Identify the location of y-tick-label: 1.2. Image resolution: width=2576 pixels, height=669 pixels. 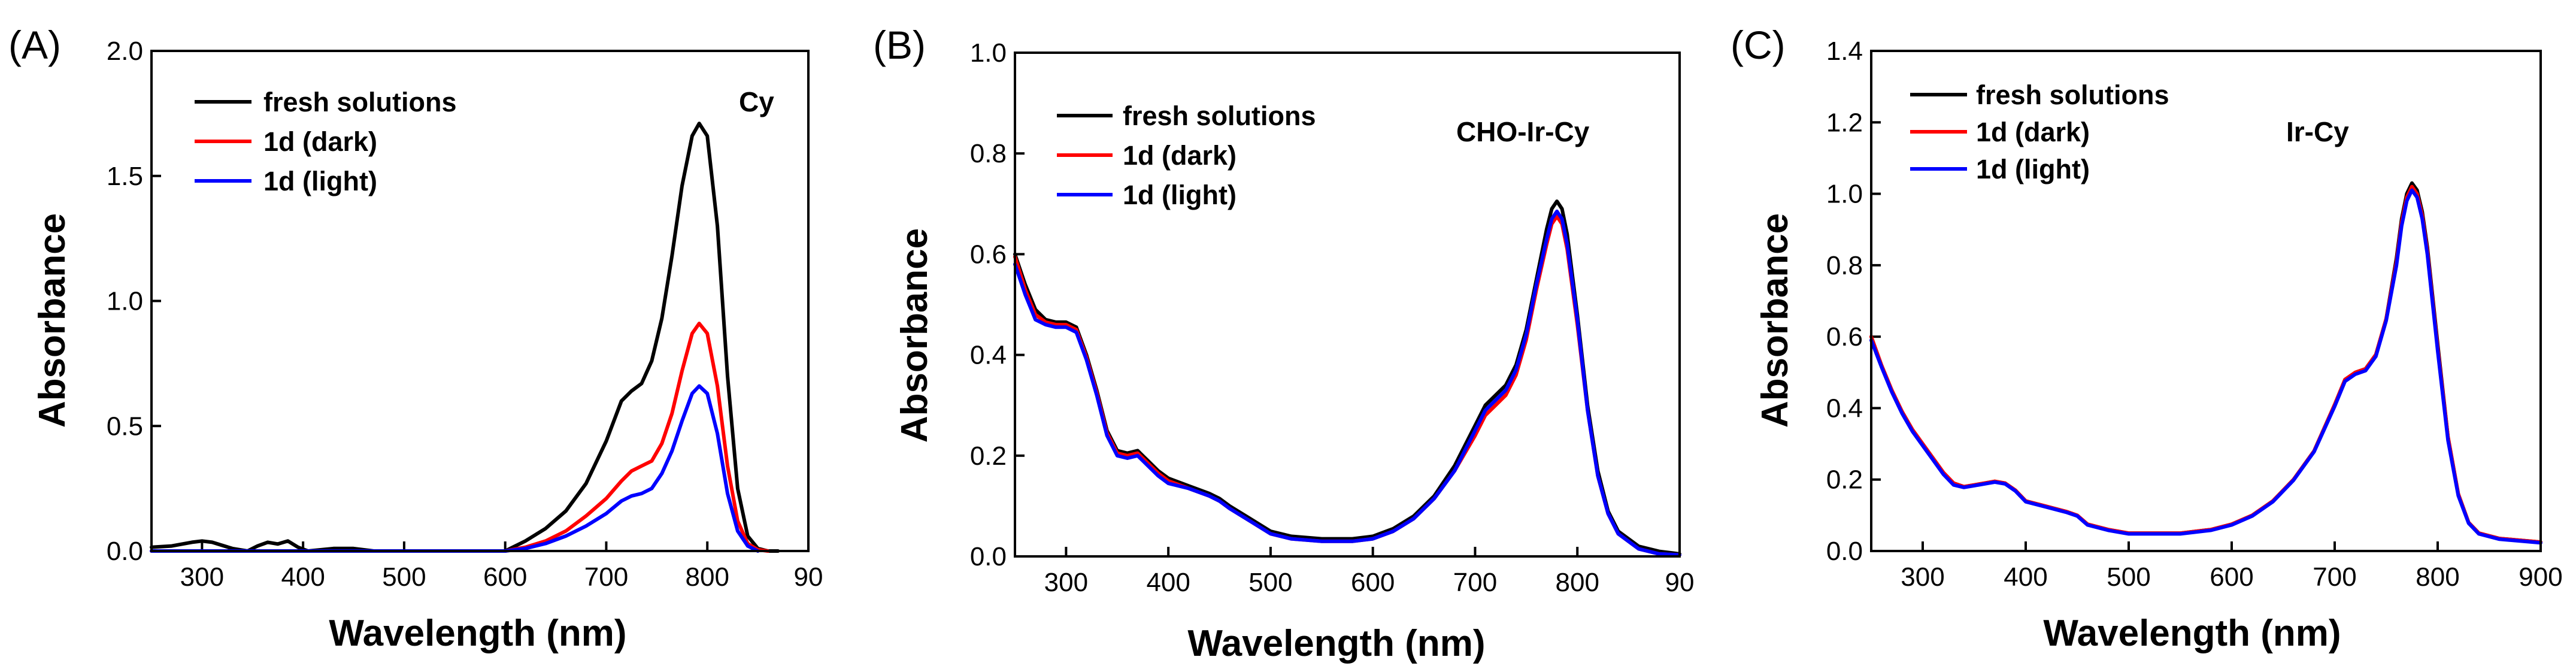
(1844, 123).